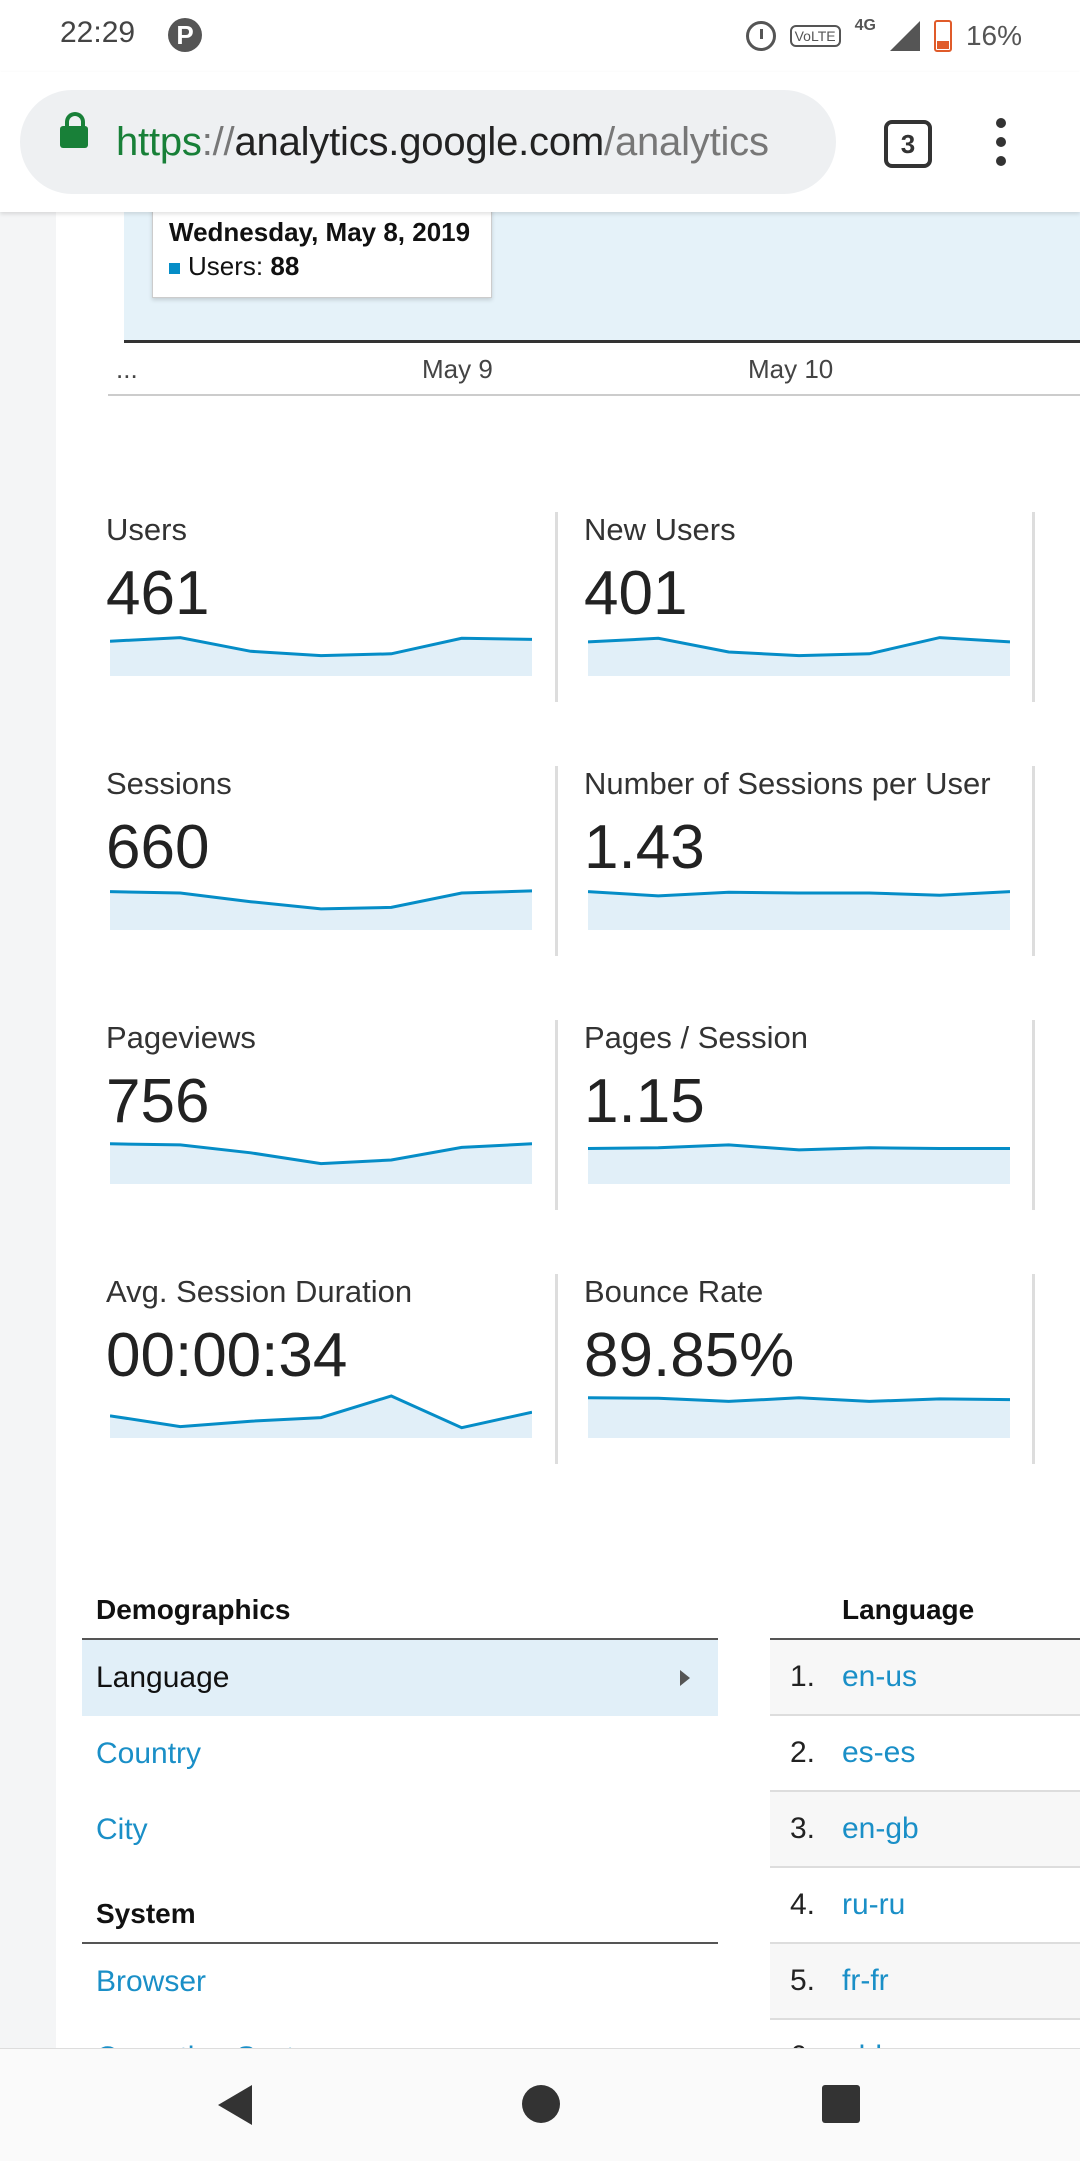 The height and width of the screenshot is (2161, 1080). Describe the element at coordinates (602, 341) in the screenshot. I see `chart-x-axis` at that location.